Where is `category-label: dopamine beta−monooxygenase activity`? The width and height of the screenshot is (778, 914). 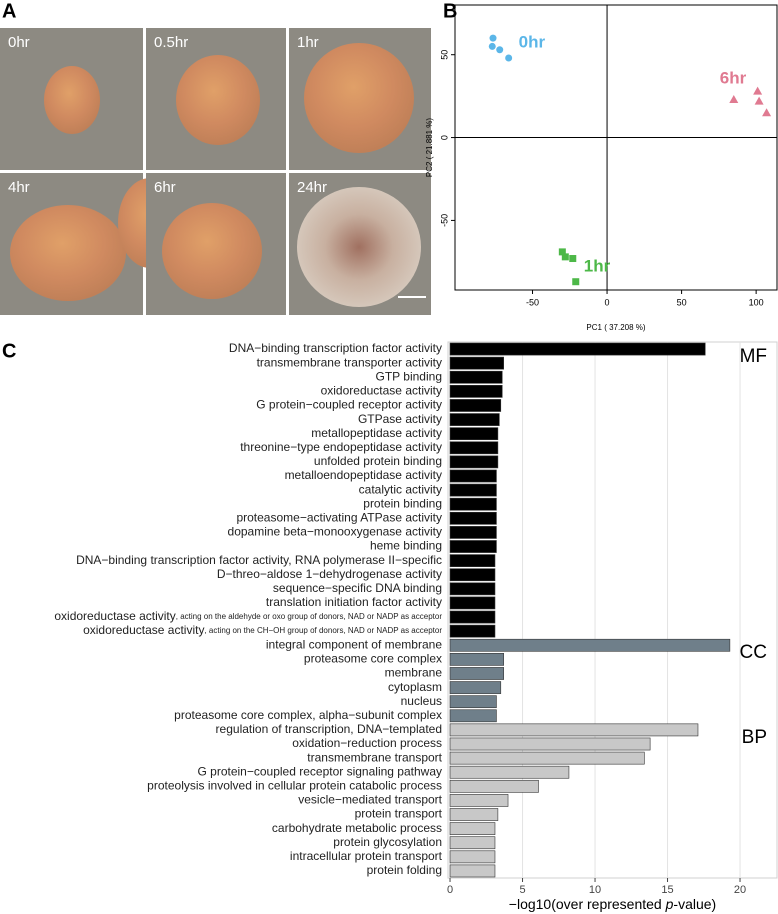 category-label: dopamine beta−monooxygenase activity is located at coordinates (335, 532).